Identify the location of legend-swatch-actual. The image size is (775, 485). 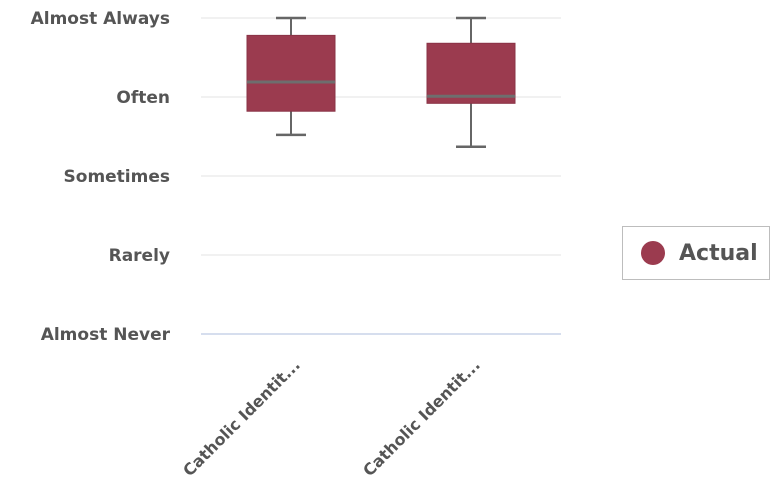
(653, 253).